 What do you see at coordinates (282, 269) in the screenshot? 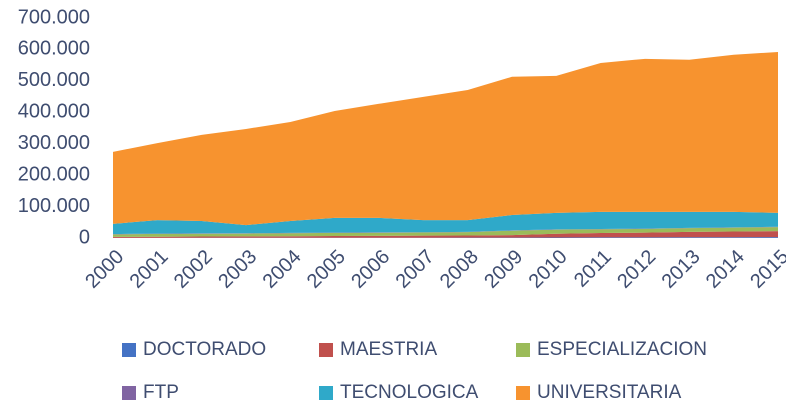
I see `x-tick-label: 2004` at bounding box center [282, 269].